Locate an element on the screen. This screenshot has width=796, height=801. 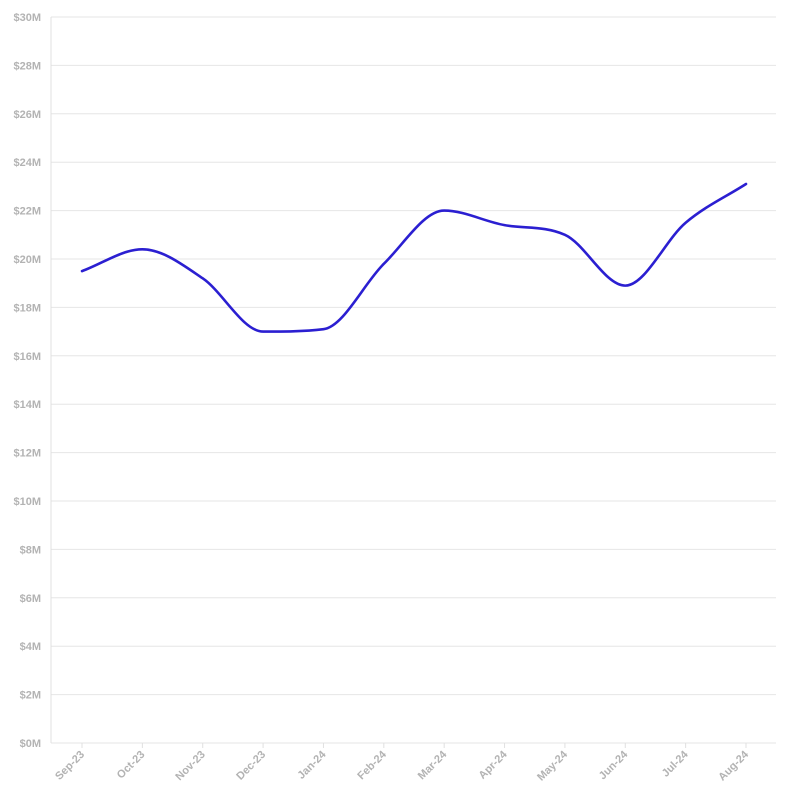
y-tick-label: $4M is located at coordinates (30, 647).